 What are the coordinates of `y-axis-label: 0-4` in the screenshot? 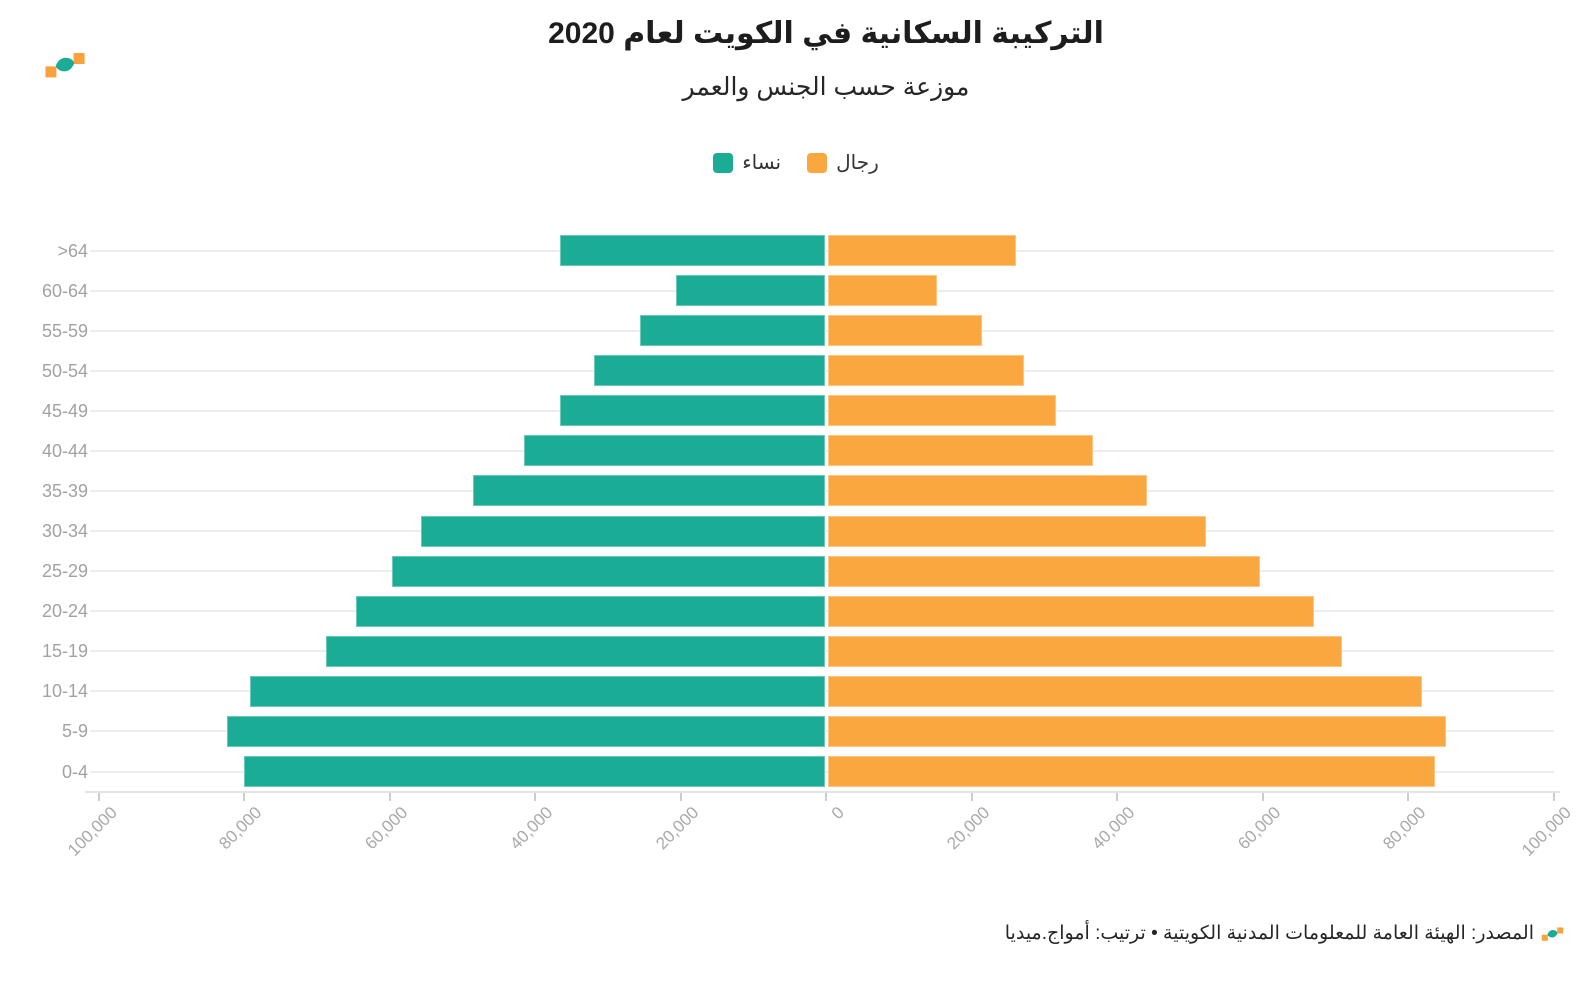 It's located at (74, 771).